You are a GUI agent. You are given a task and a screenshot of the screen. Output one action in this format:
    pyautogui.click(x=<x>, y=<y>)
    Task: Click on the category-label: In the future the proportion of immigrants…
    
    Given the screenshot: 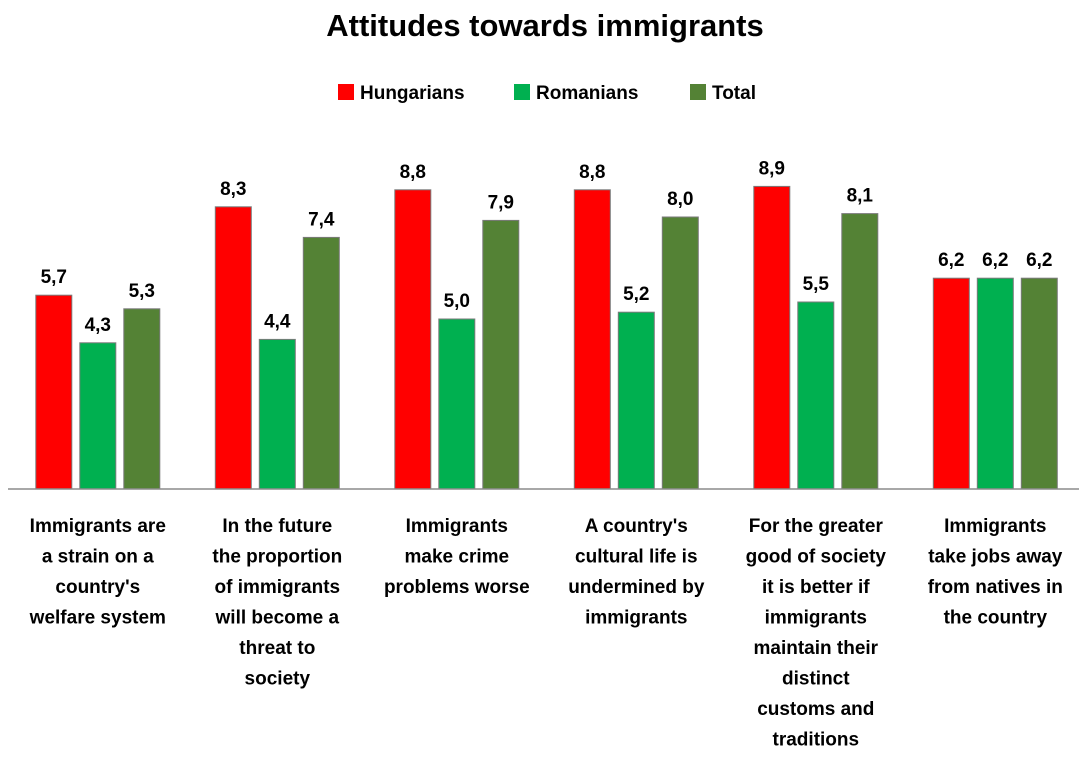 What is the action you would take?
    pyautogui.click(x=277, y=603)
    